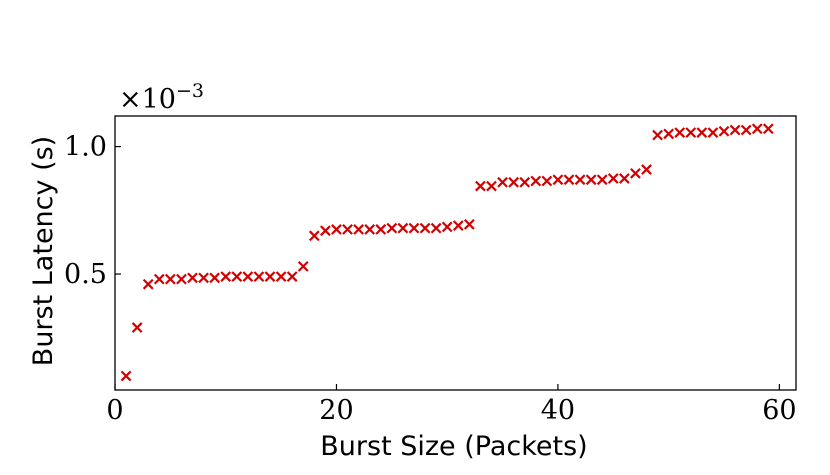 Image resolution: width=830 pixels, height=475 pixels. Describe the element at coordinates (336, 410) in the screenshot. I see `x-tick-label: 20` at that location.